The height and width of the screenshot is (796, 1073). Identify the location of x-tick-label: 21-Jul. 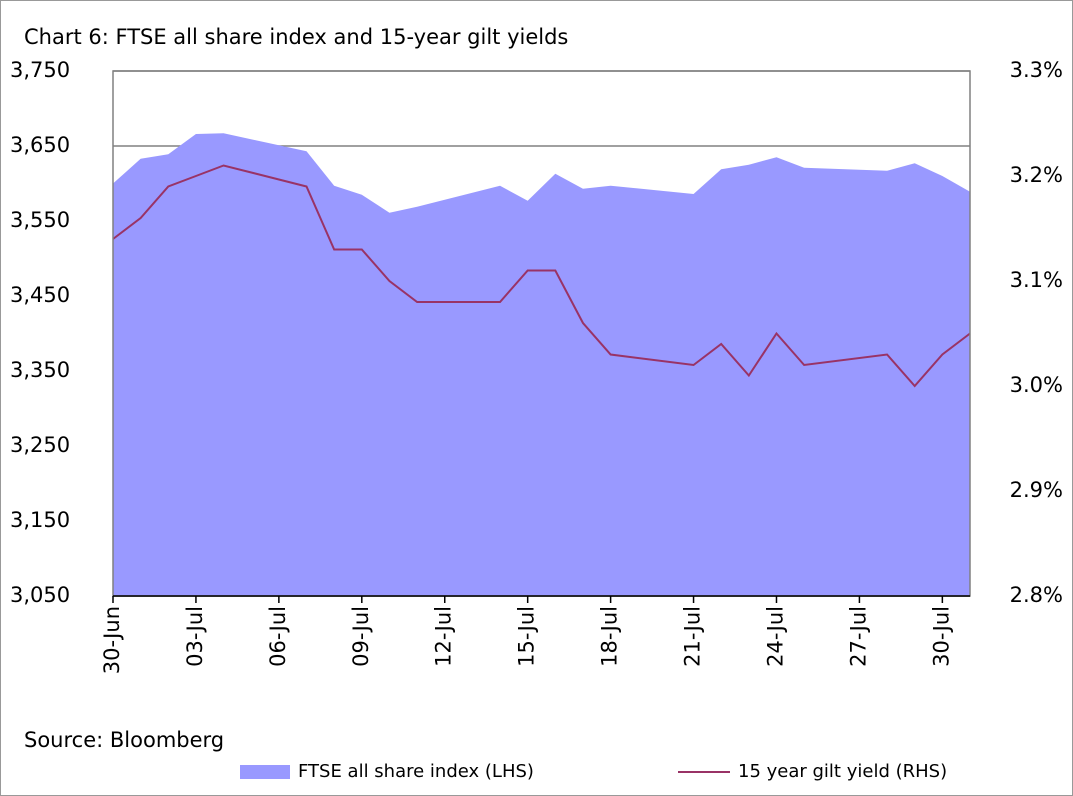
(693, 636).